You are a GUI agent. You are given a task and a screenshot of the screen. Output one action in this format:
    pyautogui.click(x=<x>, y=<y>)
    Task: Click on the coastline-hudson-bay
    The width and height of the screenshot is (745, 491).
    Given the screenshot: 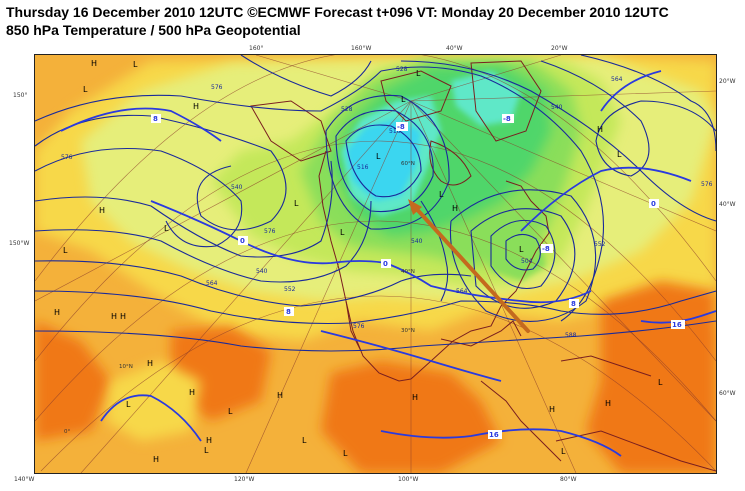 What is the action you would take?
    pyautogui.click(x=450, y=163)
    